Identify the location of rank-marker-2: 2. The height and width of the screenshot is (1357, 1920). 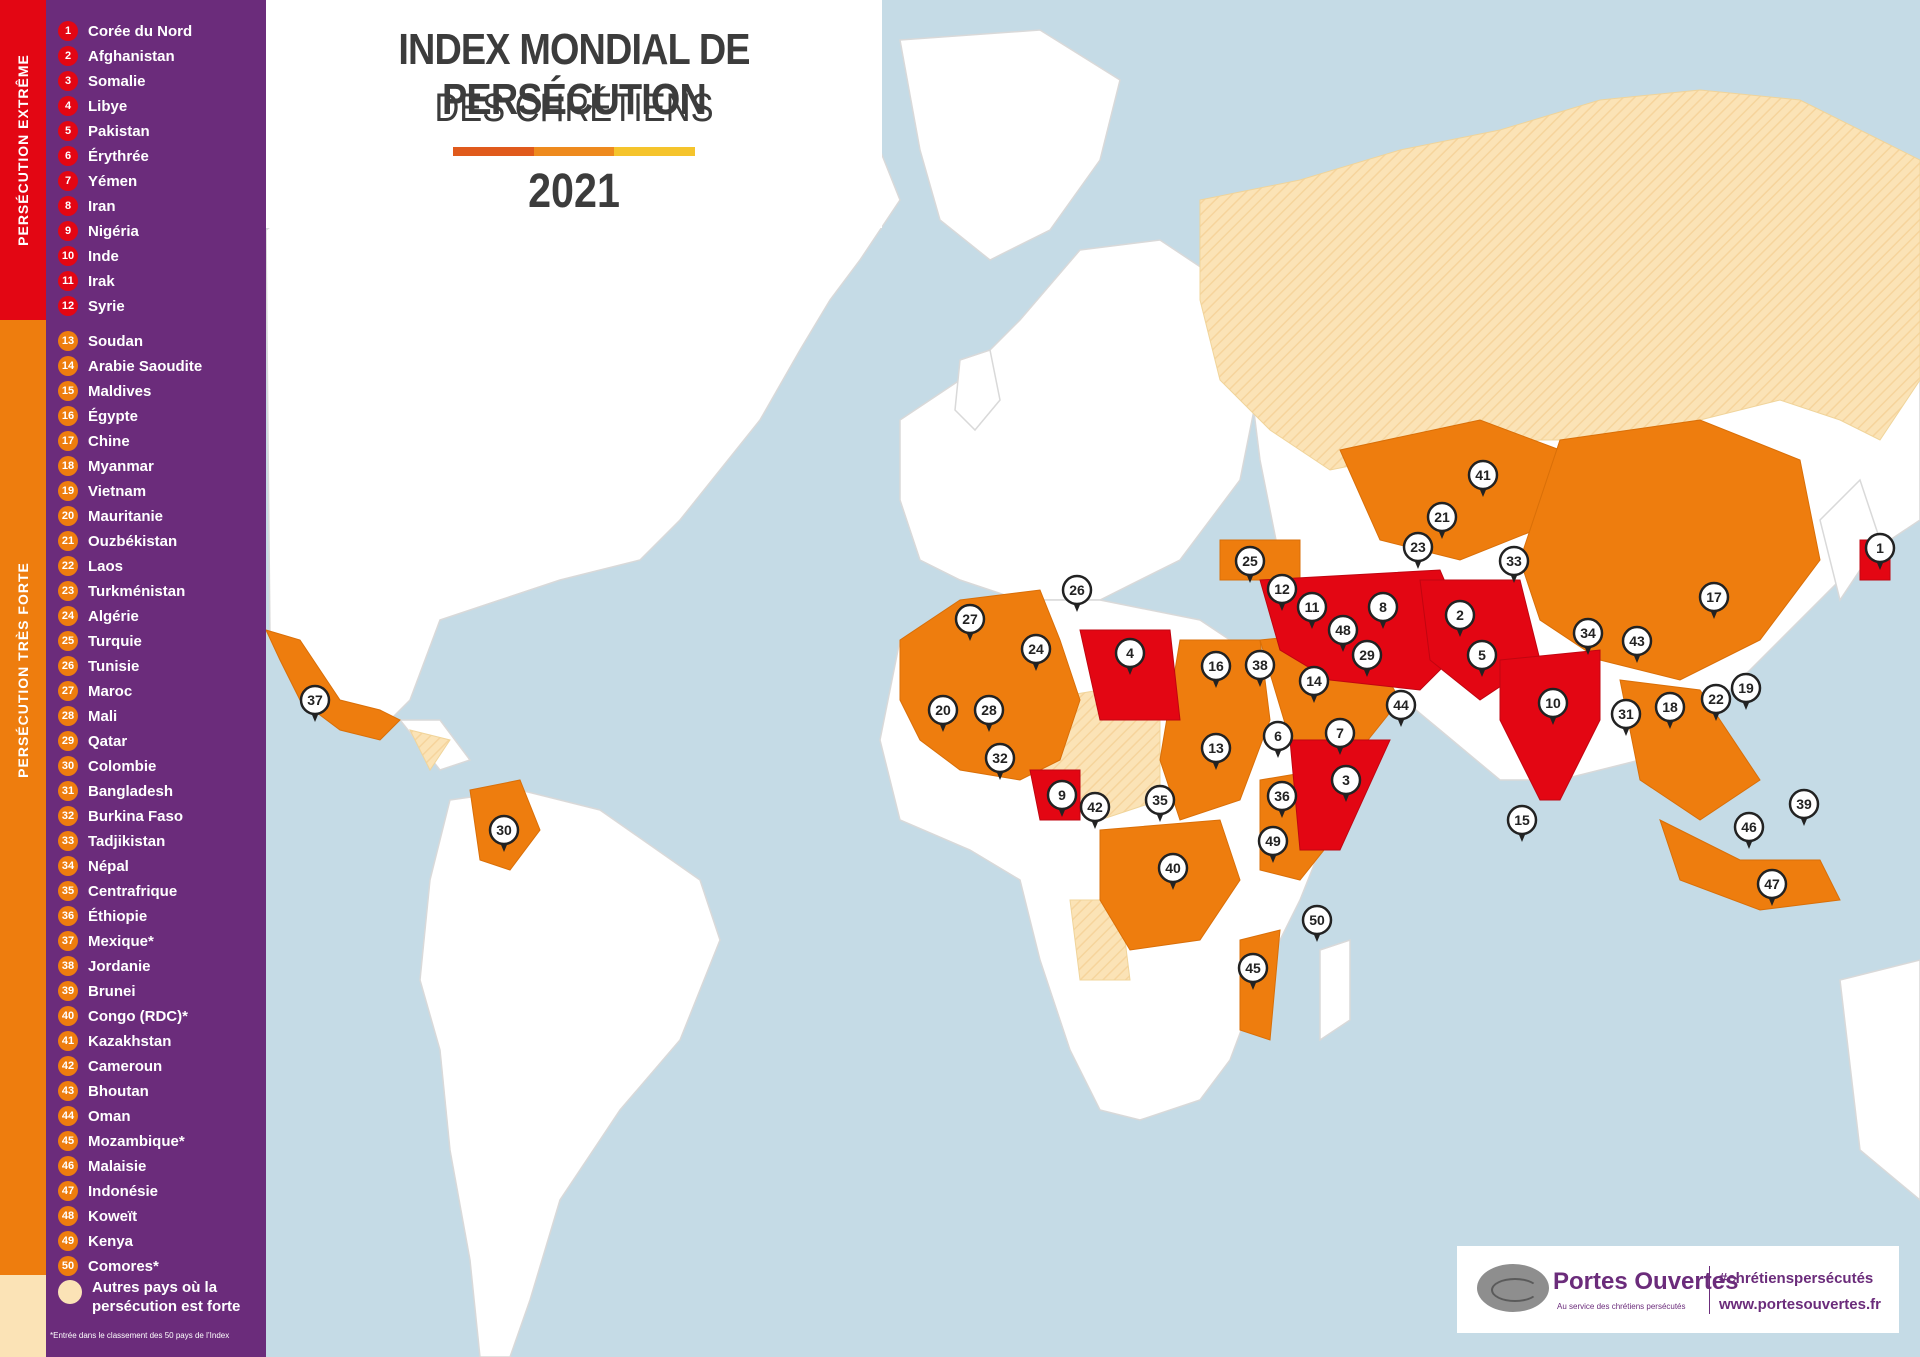
(1460, 618).